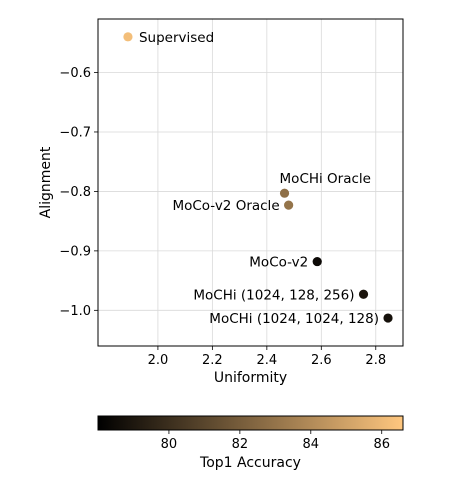 This screenshot has width=474, height=493. I want to click on y-tick-label: −0.7, so click(75, 132).